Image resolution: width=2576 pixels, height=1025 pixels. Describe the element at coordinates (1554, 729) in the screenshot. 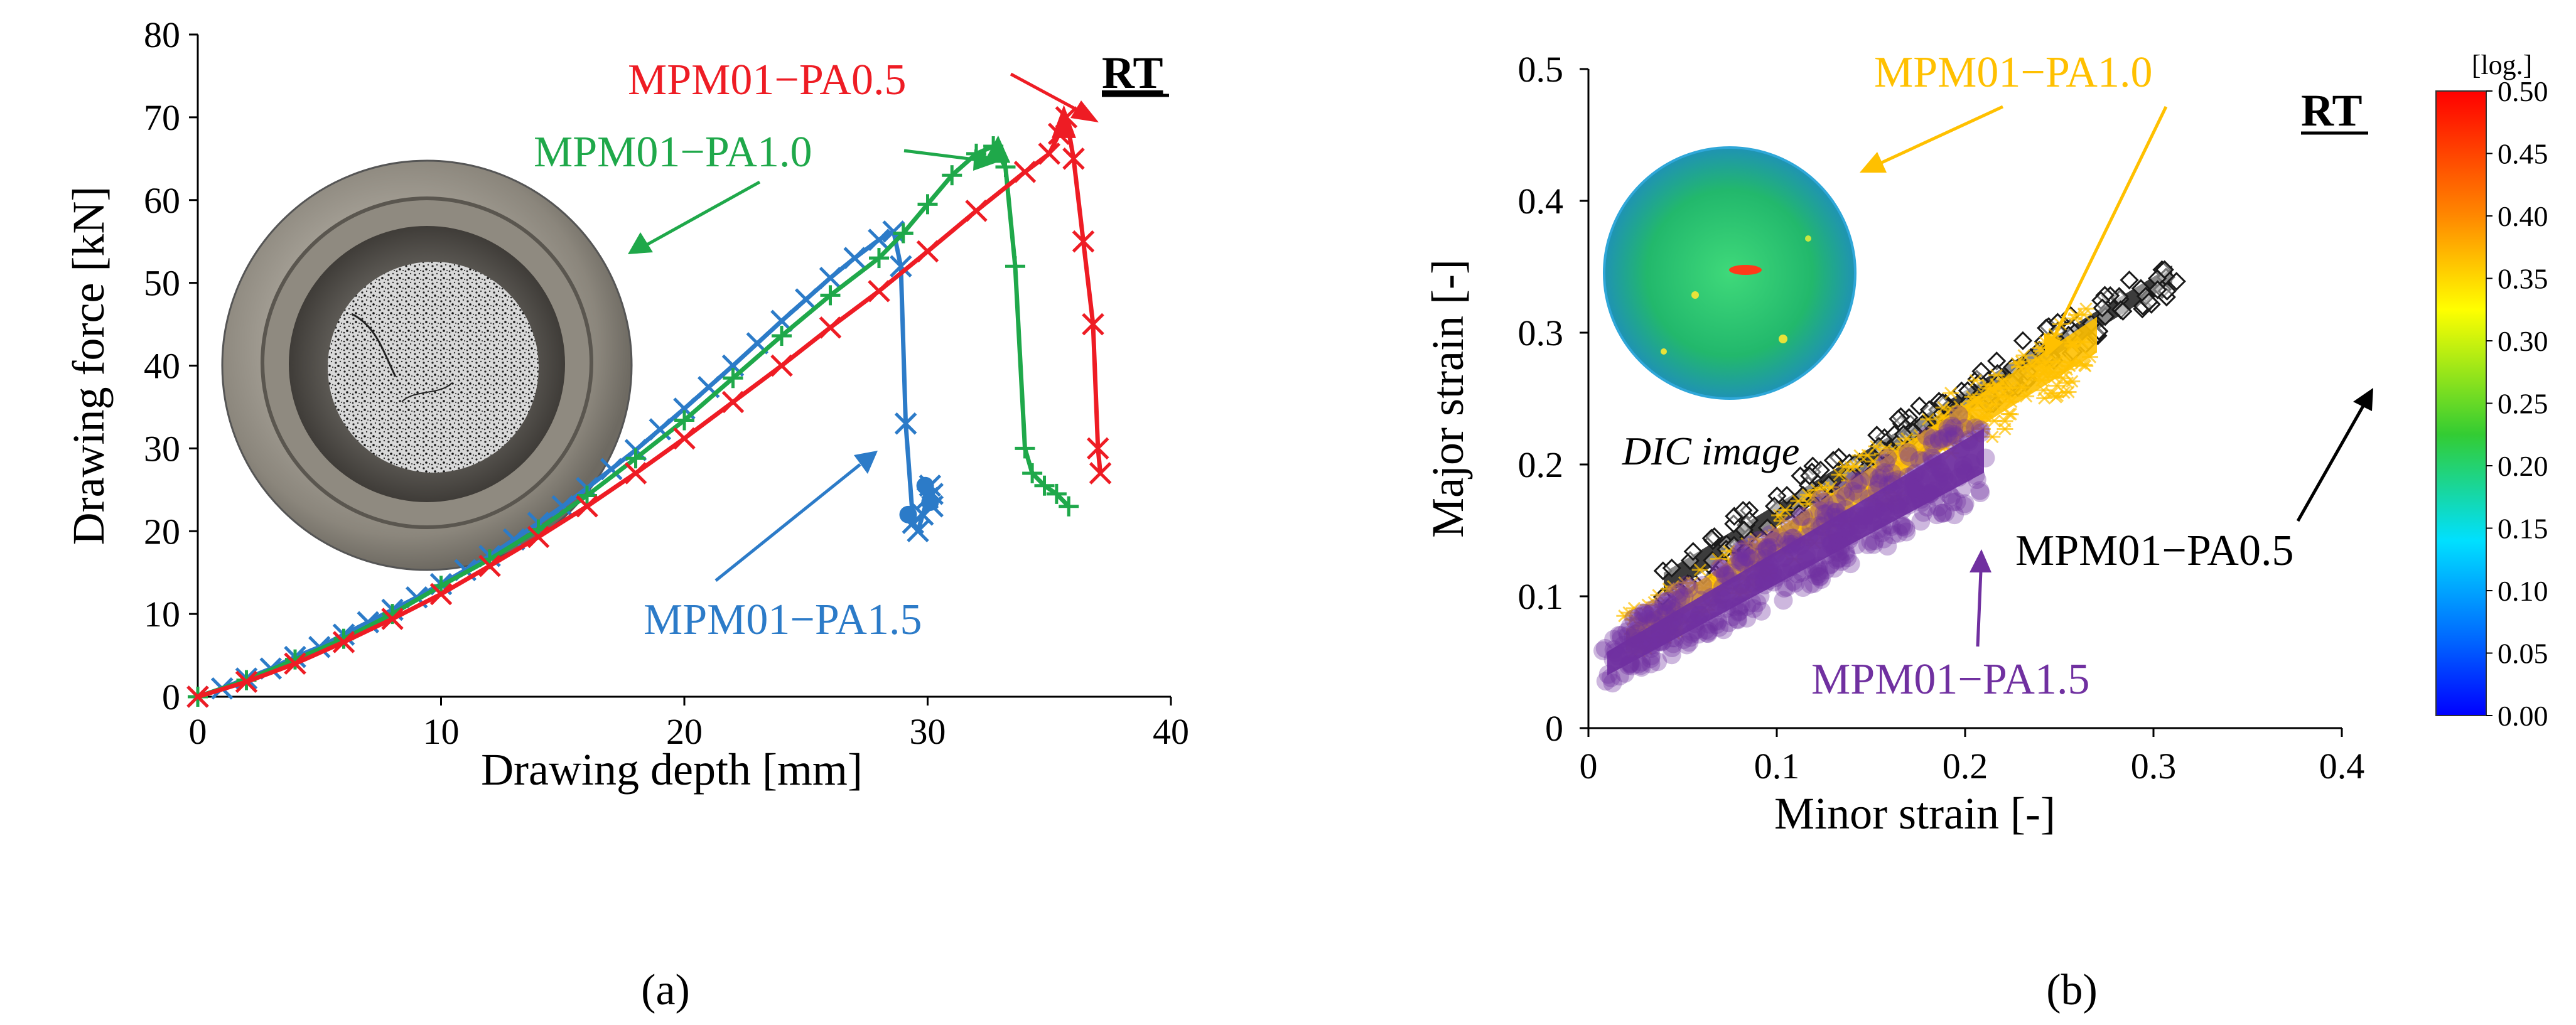

I see `y-tick-label: 0` at that location.